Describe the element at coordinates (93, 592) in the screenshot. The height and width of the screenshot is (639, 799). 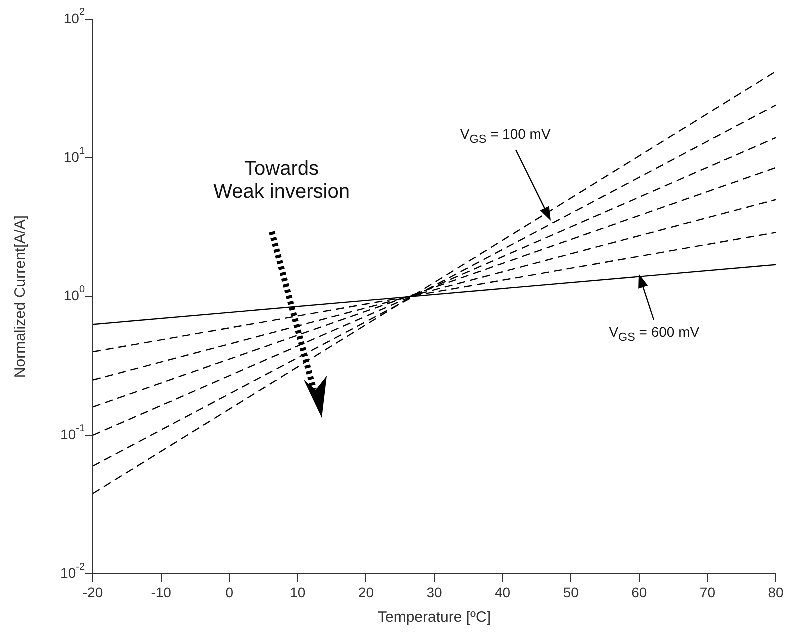
I see `x-tick-label: -20` at that location.